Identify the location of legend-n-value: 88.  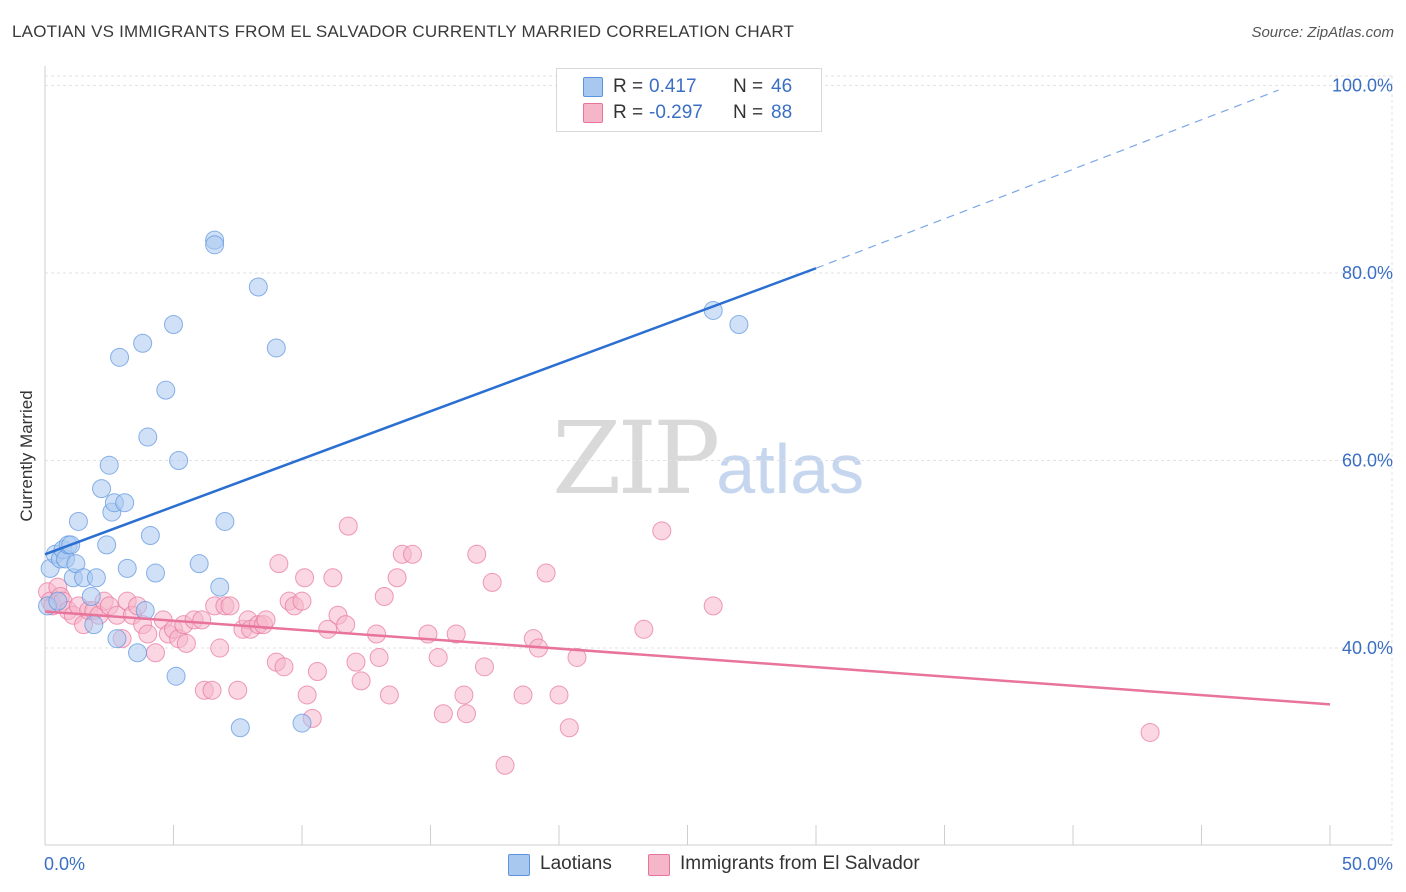
(782, 112).